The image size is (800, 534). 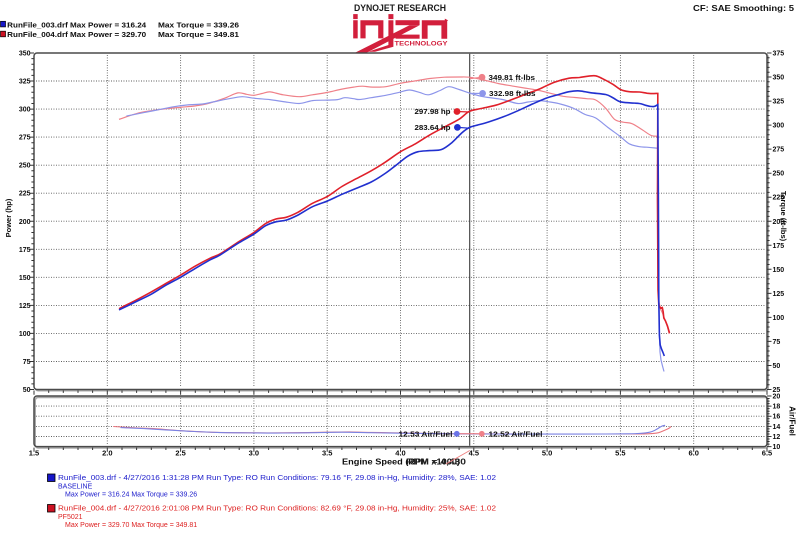 I want to click on svg-text:RunFile_003.drf Max Power = 31: RunFile_003.drf Max Power = 316.24, so click(x=76, y=25).